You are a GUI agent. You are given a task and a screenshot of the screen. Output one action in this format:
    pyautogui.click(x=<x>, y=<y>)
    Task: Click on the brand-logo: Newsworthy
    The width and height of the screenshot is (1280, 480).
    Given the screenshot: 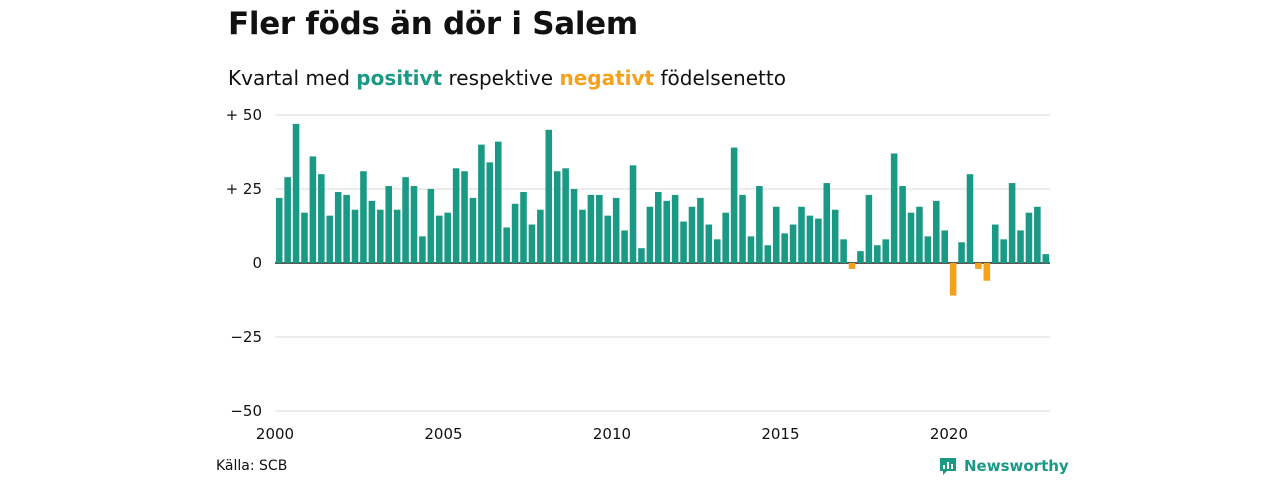 What is the action you would take?
    pyautogui.click(x=1003, y=466)
    